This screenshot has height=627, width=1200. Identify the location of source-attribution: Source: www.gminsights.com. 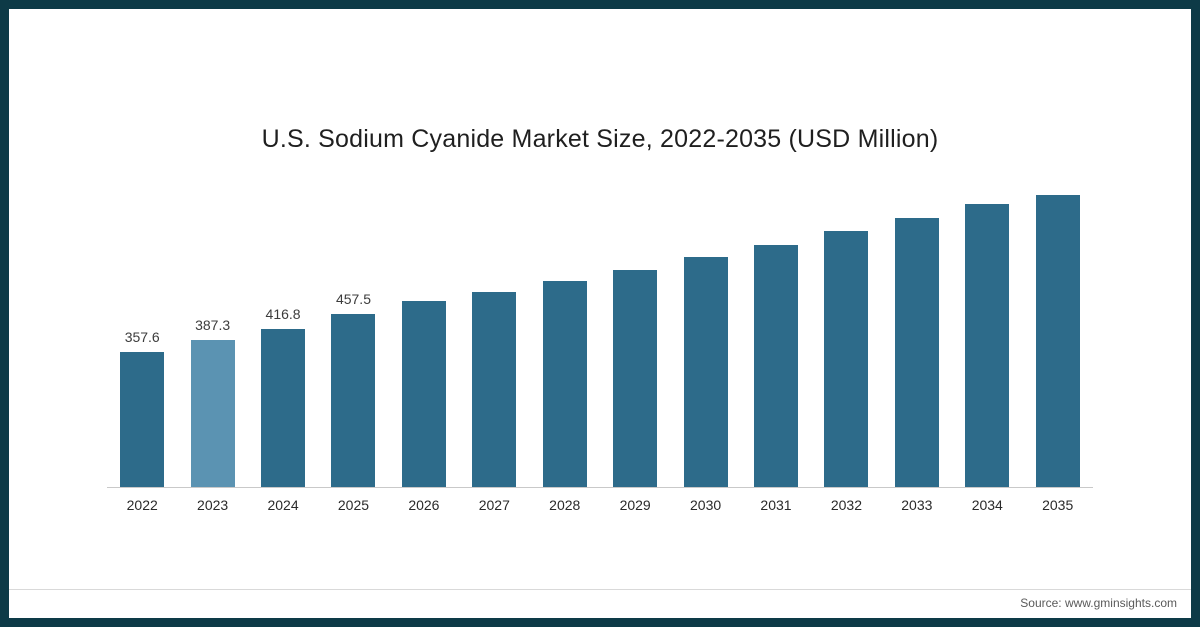
(1098, 603).